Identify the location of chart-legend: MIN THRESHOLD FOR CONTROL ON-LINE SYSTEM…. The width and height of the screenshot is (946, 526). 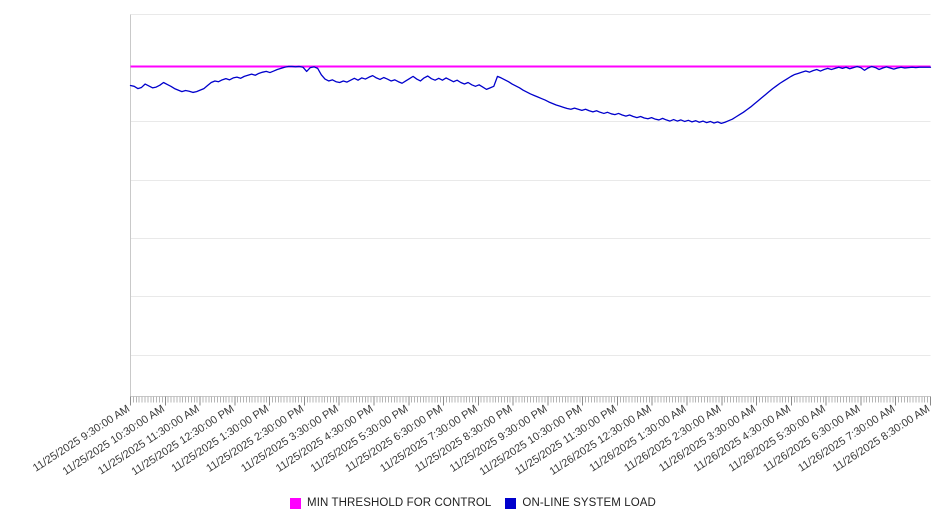
(473, 503).